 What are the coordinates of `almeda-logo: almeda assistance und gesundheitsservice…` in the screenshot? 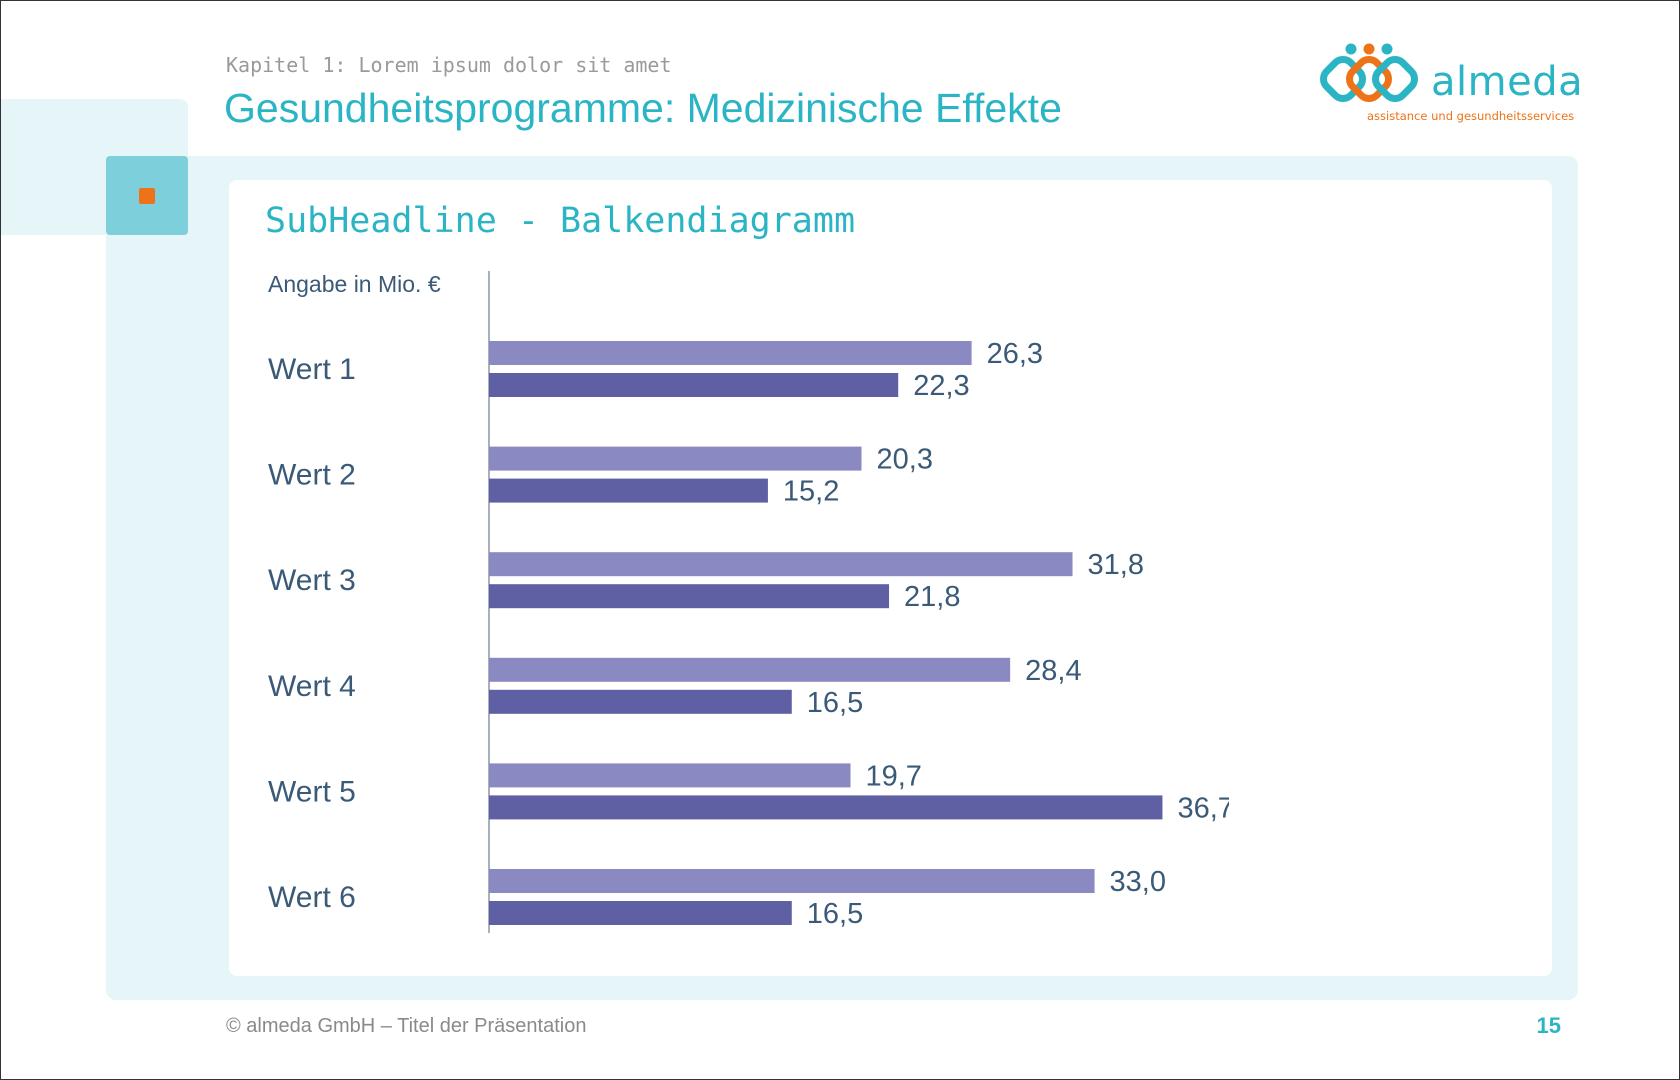 It's located at (1451, 86).